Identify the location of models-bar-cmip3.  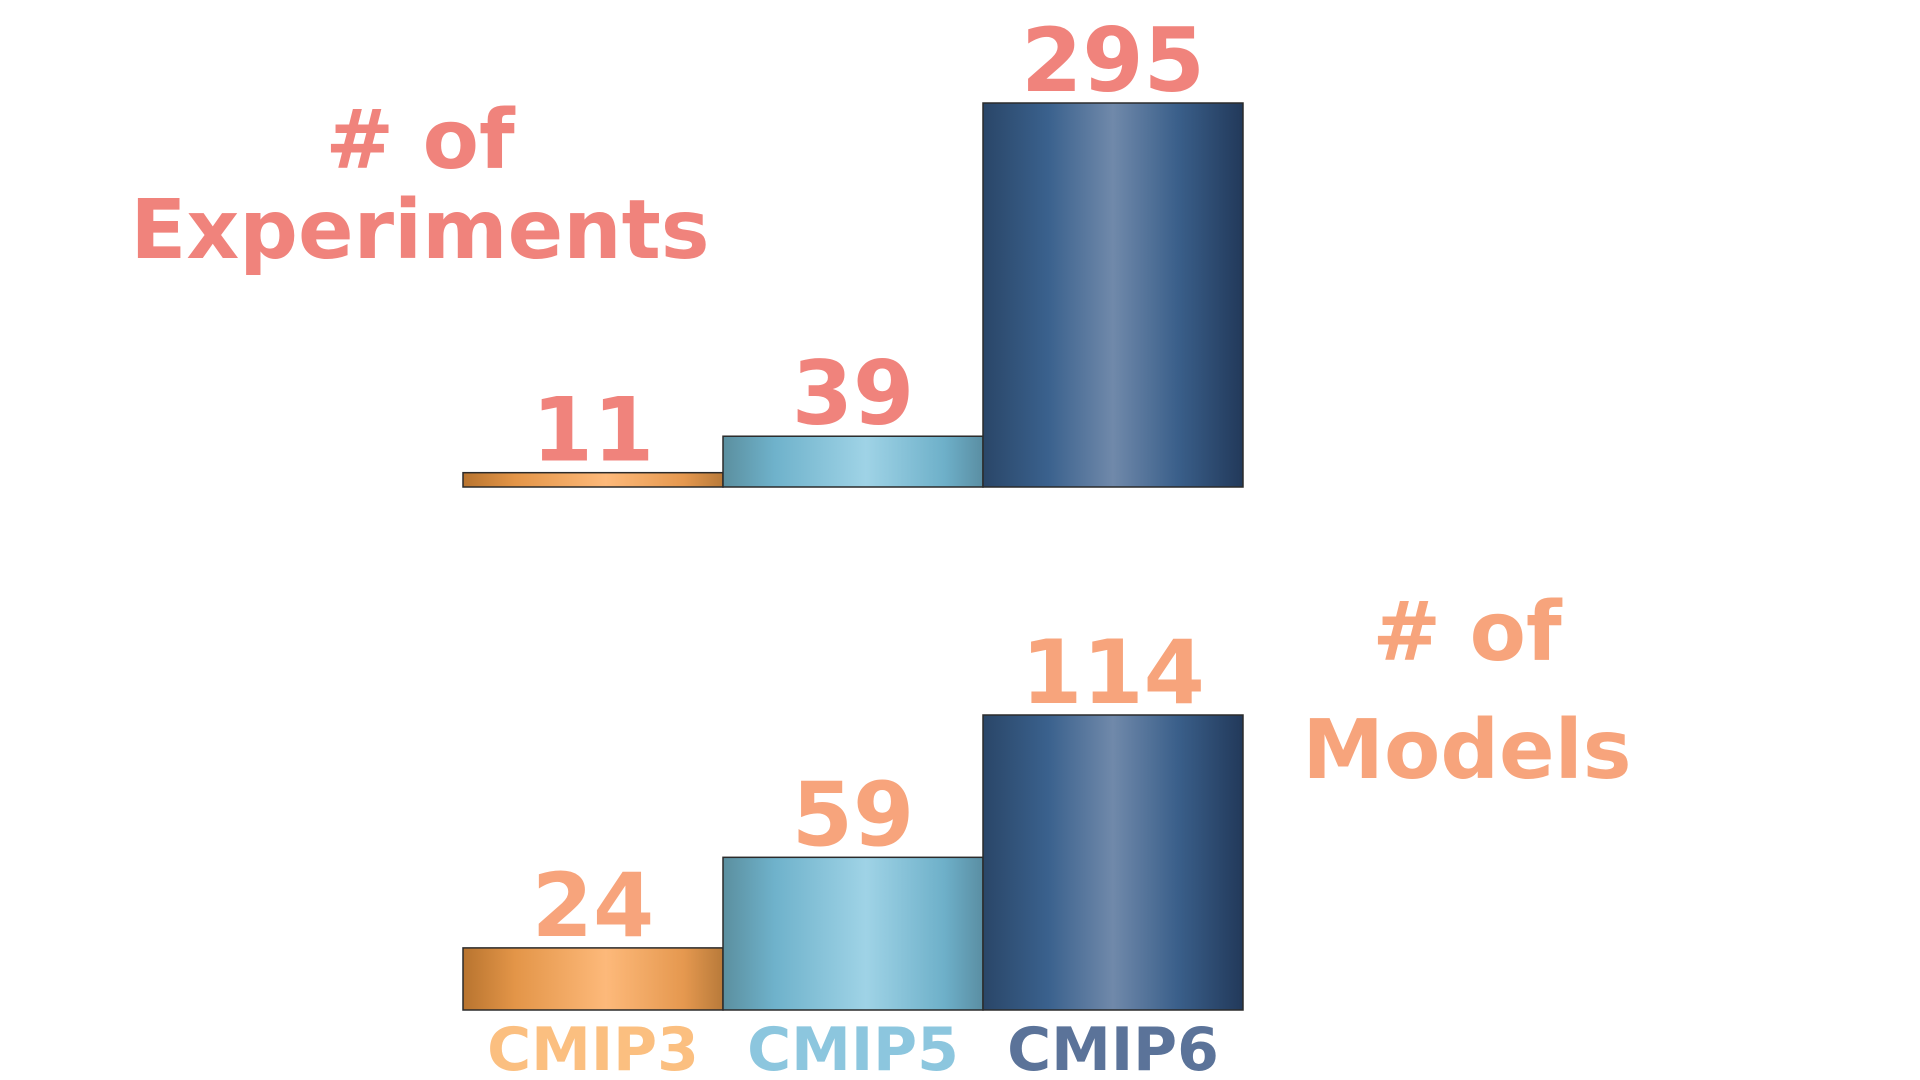
(593, 979).